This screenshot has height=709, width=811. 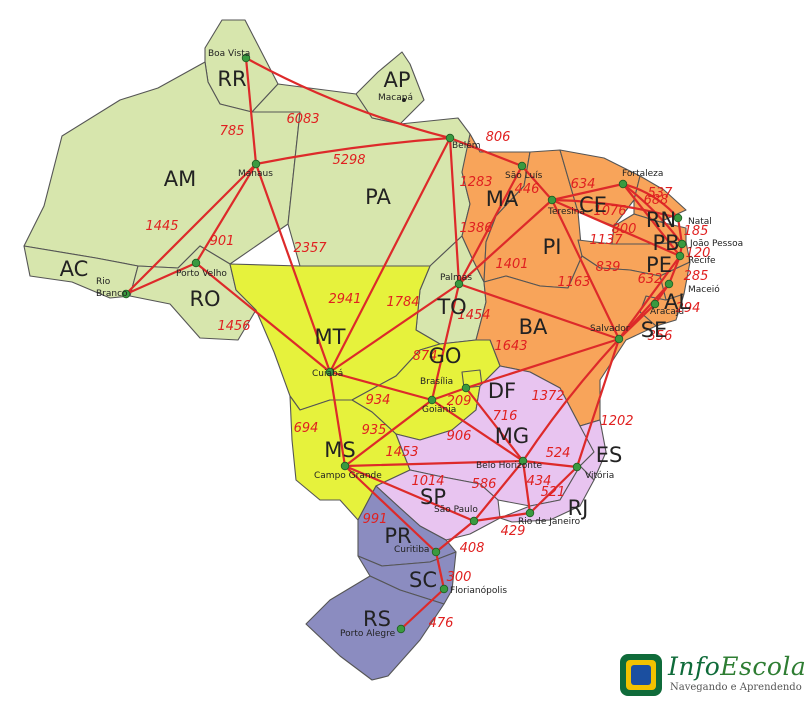 What do you see at coordinates (593, 205) in the screenshot?
I see `state-label-ce: CE` at bounding box center [593, 205].